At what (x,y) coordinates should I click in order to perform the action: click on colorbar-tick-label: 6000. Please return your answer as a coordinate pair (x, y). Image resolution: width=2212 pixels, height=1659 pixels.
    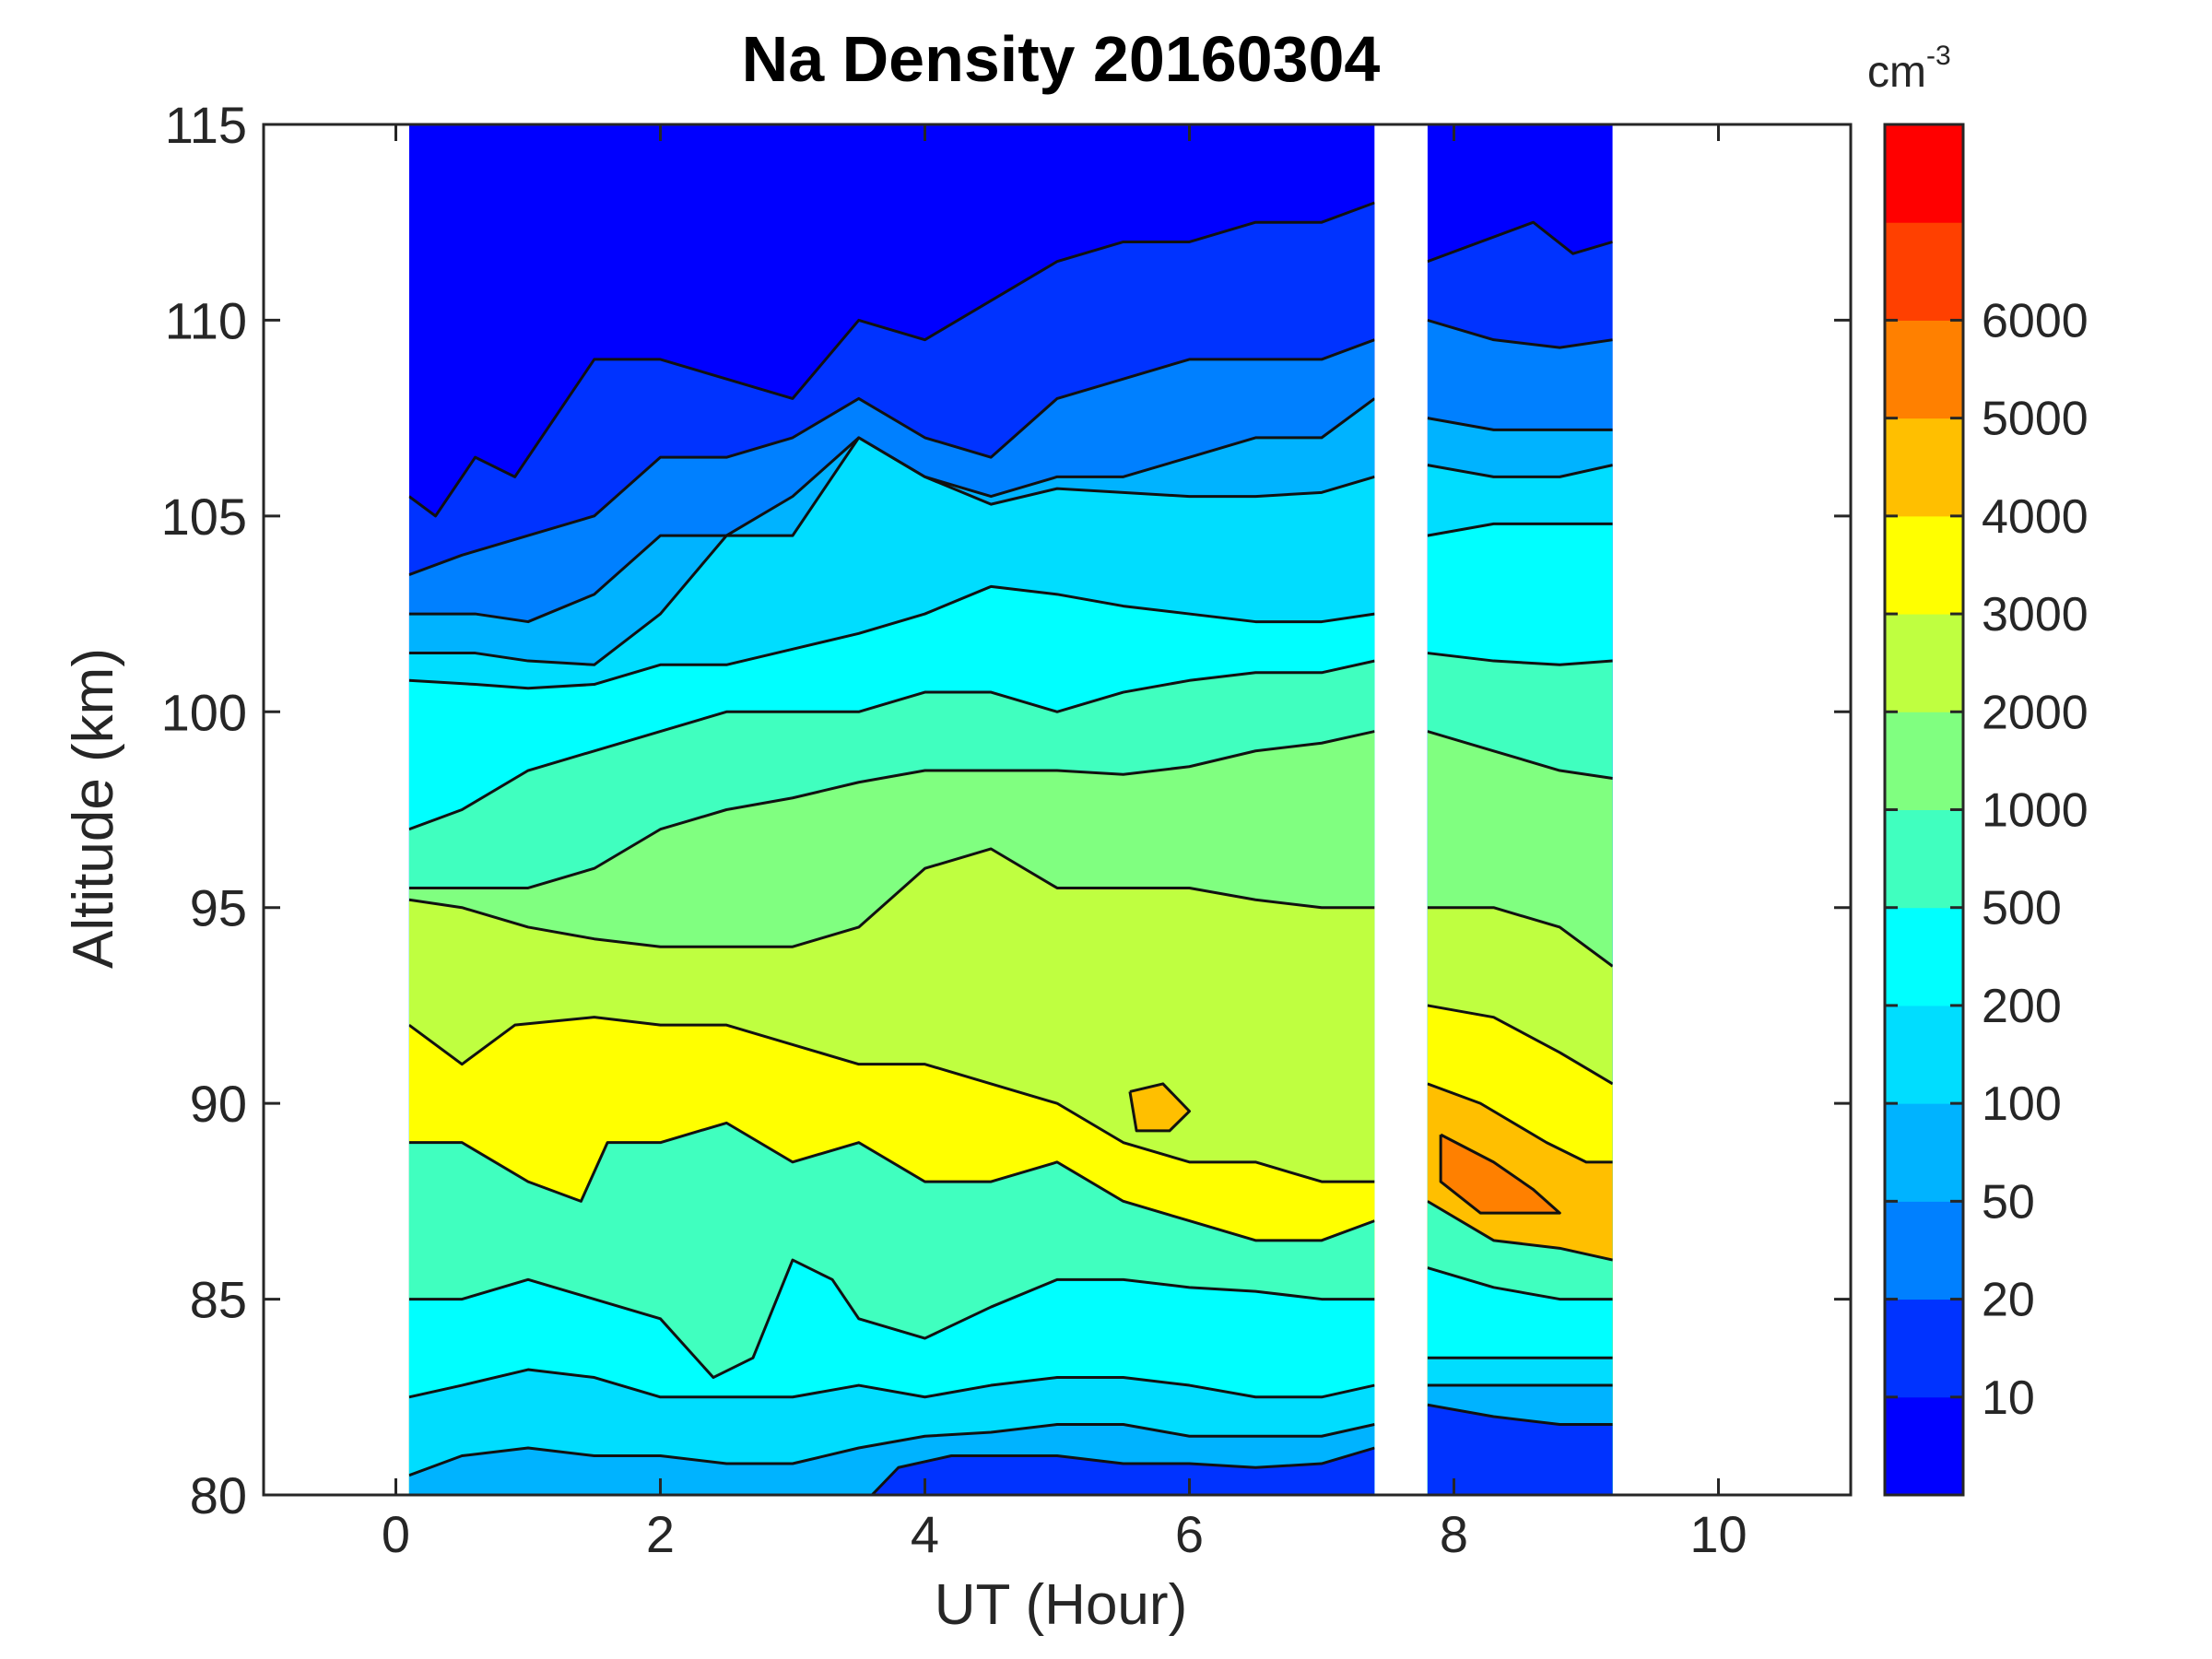
    Looking at the image, I should click on (2035, 320).